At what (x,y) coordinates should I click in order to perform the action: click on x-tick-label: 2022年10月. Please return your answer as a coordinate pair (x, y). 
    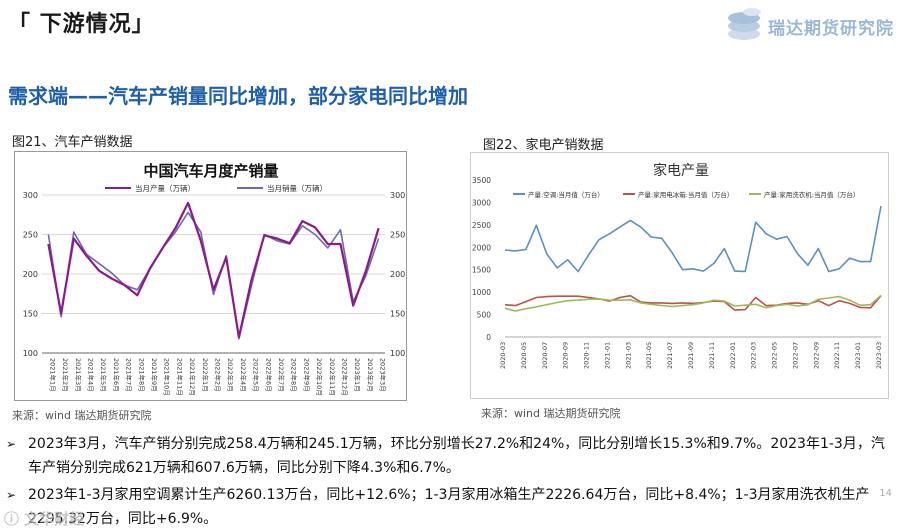
    Looking at the image, I should click on (319, 377).